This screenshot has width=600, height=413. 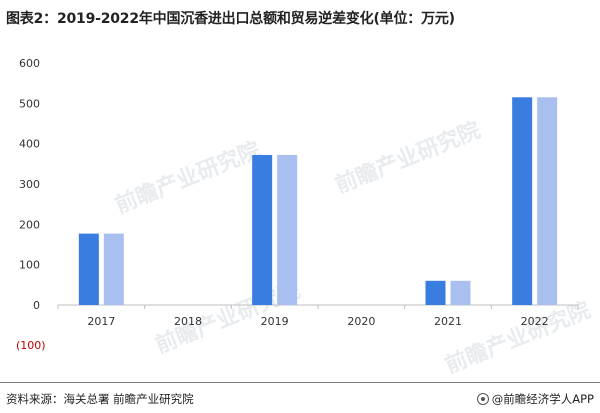 What do you see at coordinates (535, 321) in the screenshot?
I see `x-tick-label: 2022` at bounding box center [535, 321].